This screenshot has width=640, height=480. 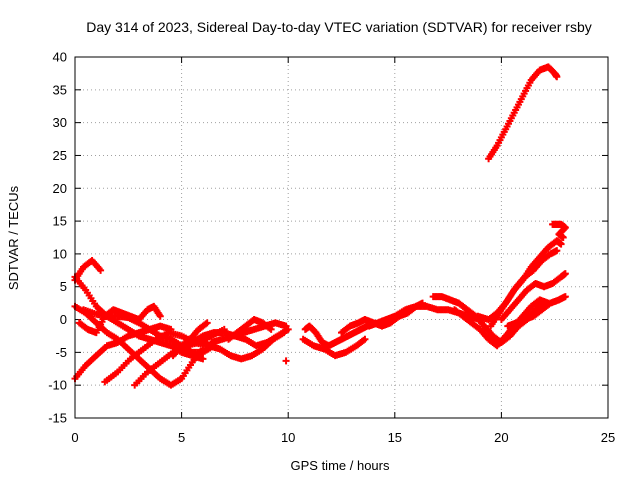 I want to click on y-tick-label: -5, so click(x=61, y=352).